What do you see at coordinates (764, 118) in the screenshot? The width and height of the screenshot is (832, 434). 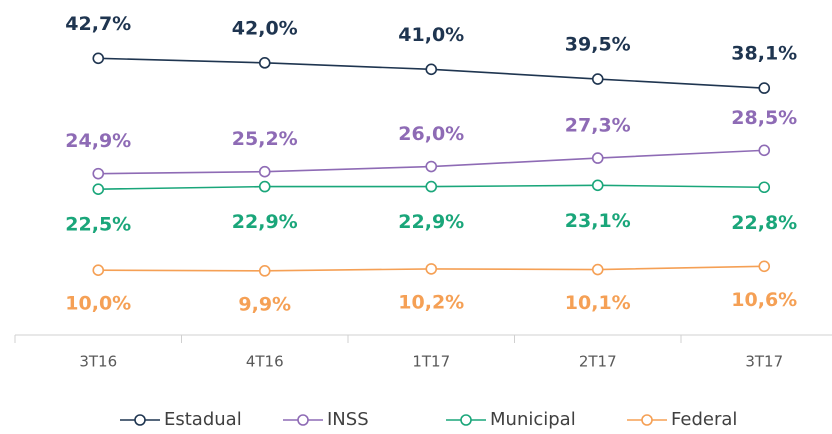 I see `data-label: 28,5%` at bounding box center [764, 118].